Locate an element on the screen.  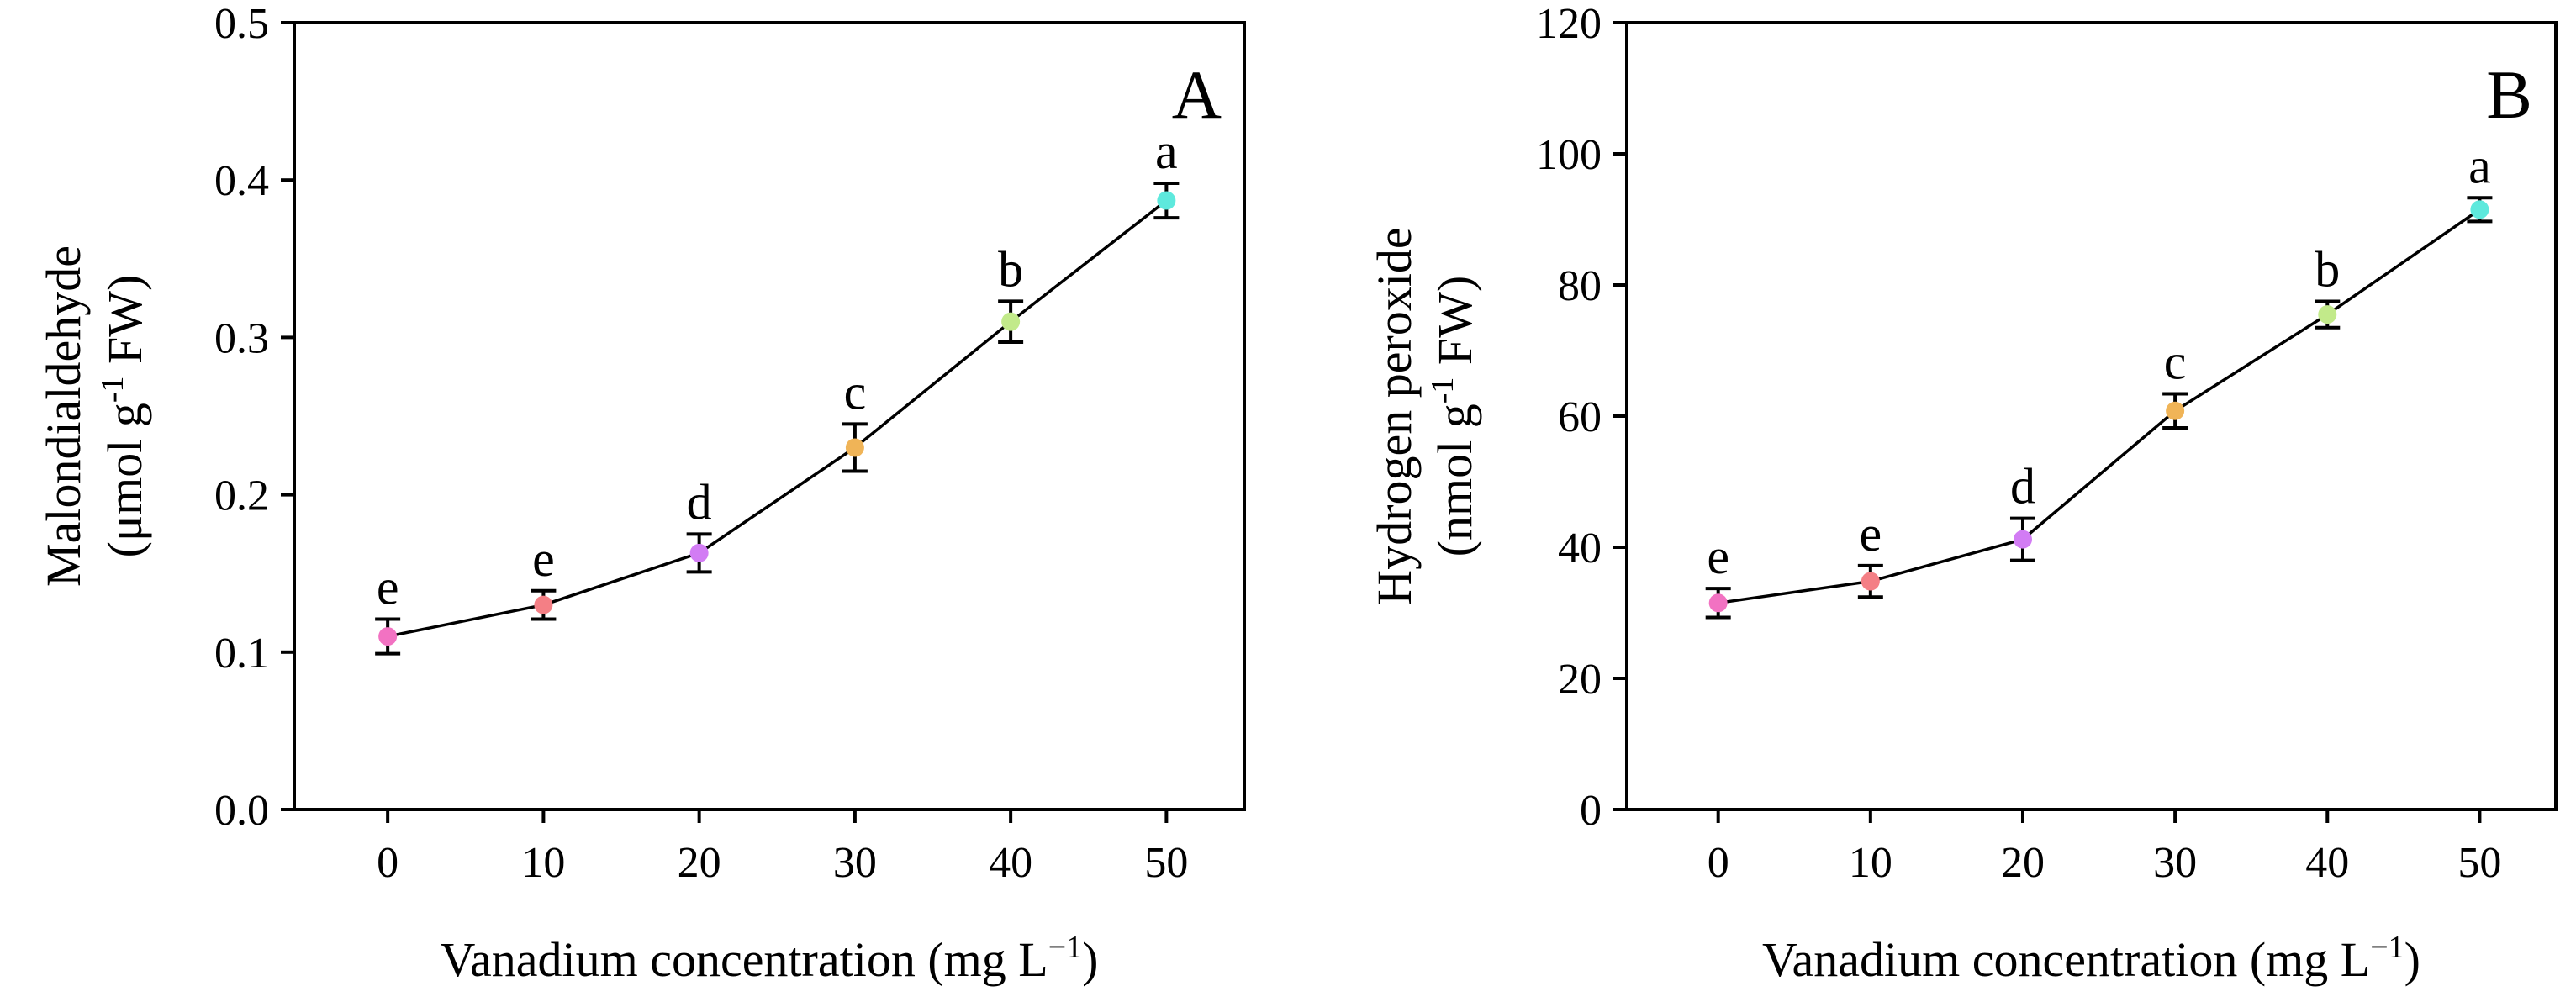
y-tick-label: 40 is located at coordinates (1580, 548).